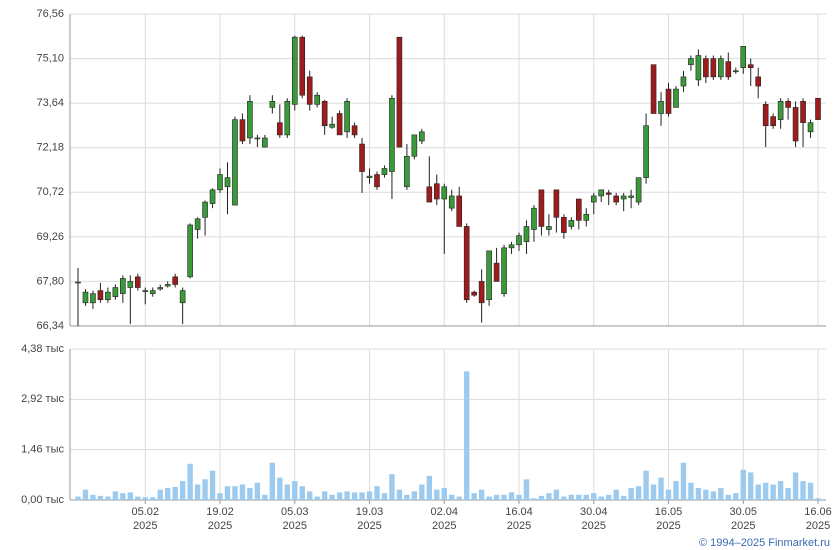 This screenshot has width=840, height=550. What do you see at coordinates (42, 450) in the screenshot?
I see `y-tick-label: 1,46 тыс` at bounding box center [42, 450].